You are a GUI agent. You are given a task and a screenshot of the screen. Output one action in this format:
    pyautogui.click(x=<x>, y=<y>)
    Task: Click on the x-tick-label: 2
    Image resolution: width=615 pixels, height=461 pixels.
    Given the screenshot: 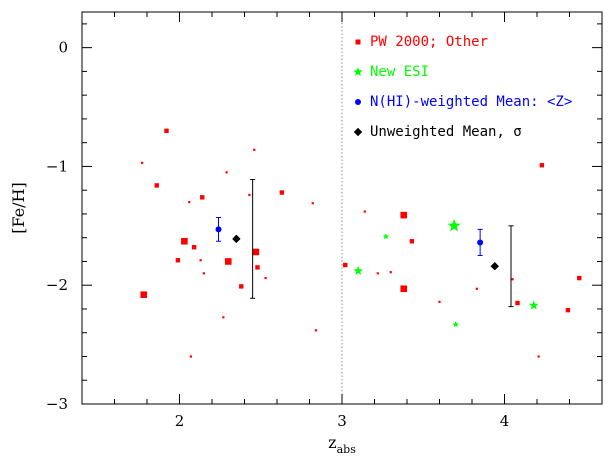 What is the action you would take?
    pyautogui.click(x=180, y=421)
    